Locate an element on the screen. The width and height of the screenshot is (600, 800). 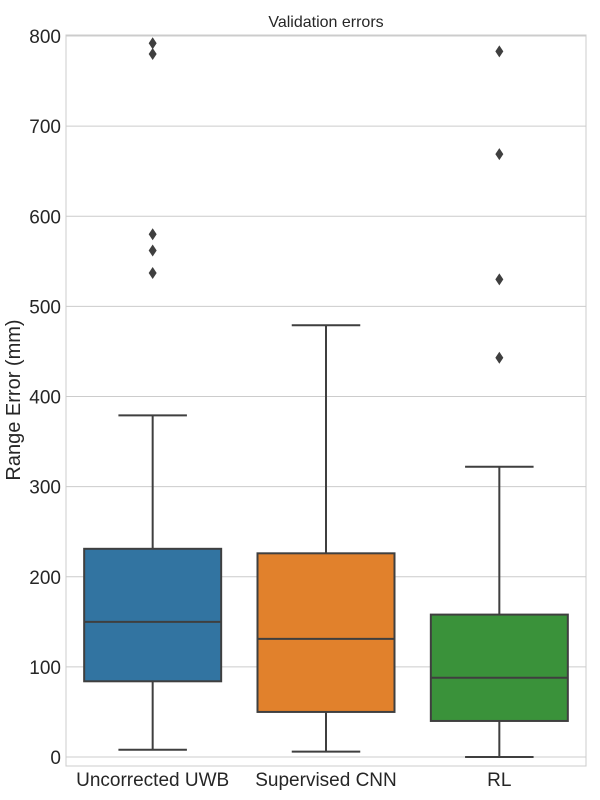
y-tick-label: 0 is located at coordinates (55, 758).